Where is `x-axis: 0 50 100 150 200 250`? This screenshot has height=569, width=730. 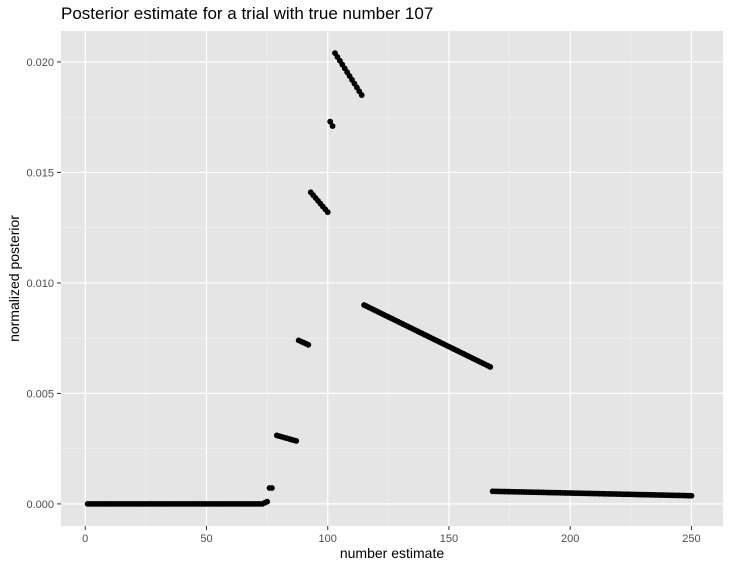 x-axis: 0 50 100 150 200 250 is located at coordinates (391, 535).